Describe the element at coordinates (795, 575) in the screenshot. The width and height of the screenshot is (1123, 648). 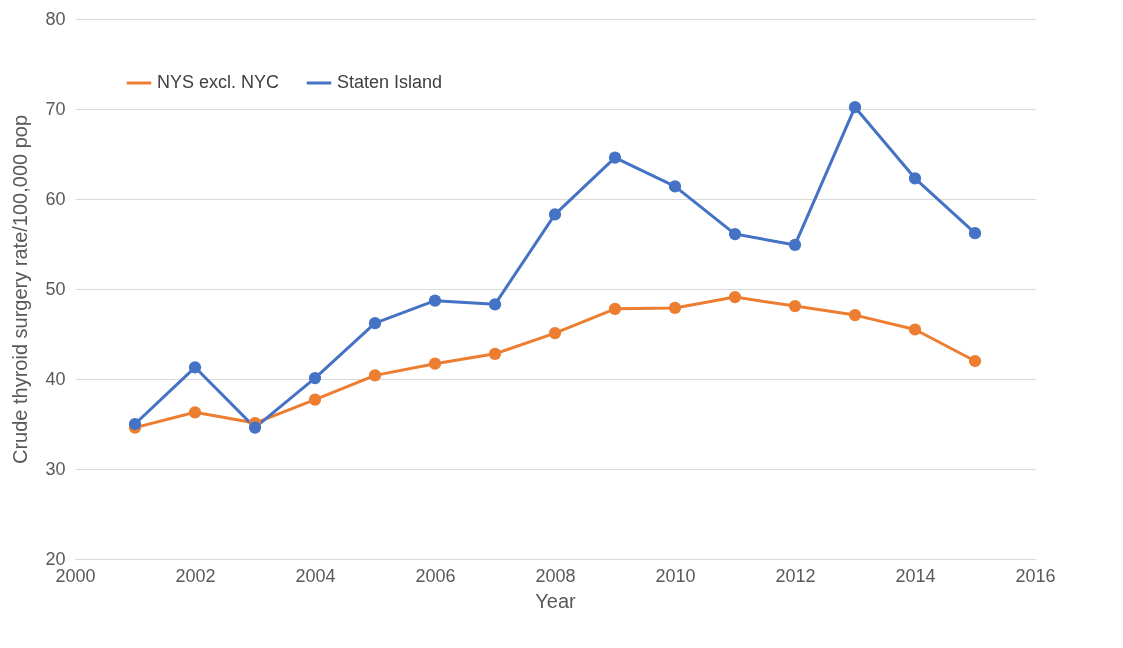
I see `x-tick-label: 2012` at that location.